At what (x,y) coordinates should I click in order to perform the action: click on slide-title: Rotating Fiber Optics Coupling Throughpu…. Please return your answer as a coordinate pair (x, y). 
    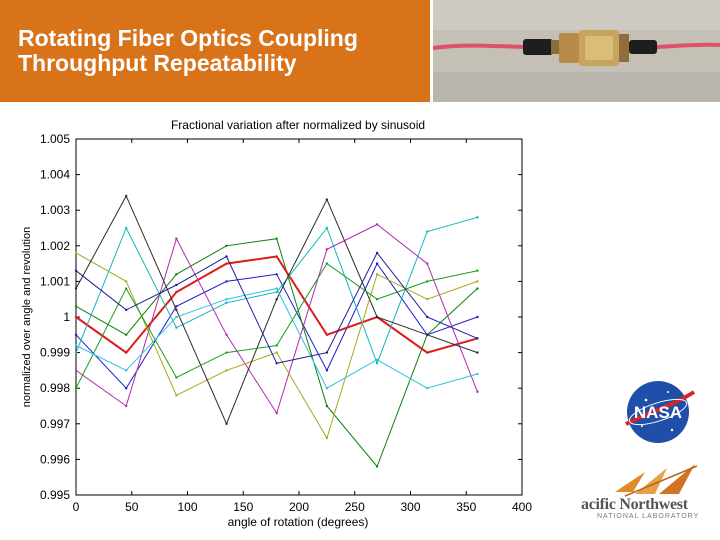
    Looking at the image, I should click on (188, 50).